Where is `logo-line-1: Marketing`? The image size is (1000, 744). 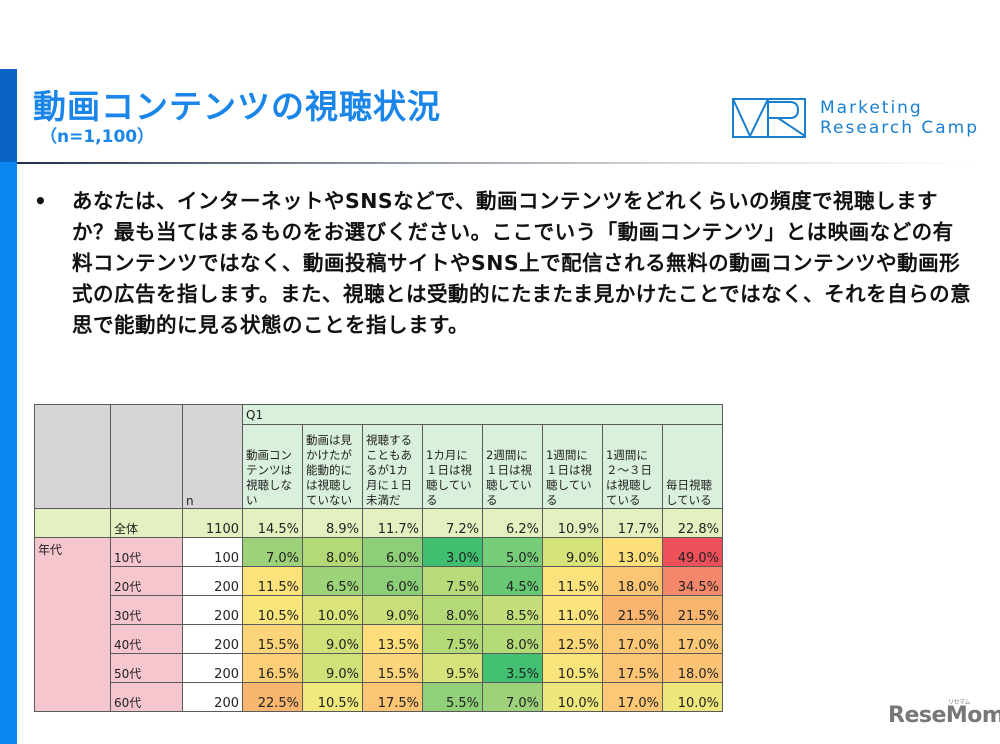
logo-line-1: Marketing is located at coordinates (871, 108).